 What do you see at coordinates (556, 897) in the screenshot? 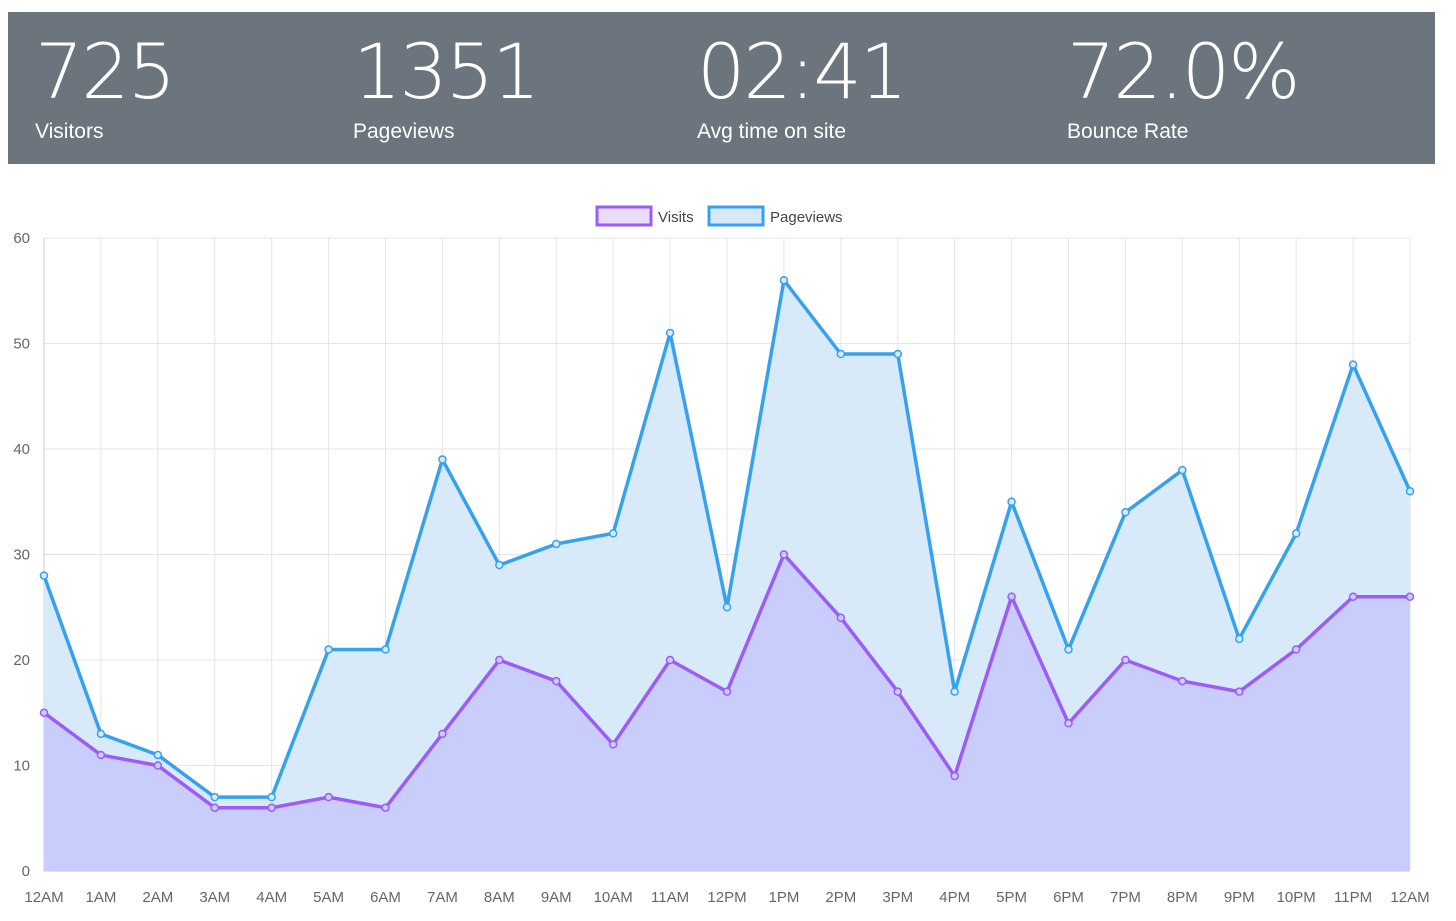
I see `x-tick-label: 9AM` at bounding box center [556, 897].